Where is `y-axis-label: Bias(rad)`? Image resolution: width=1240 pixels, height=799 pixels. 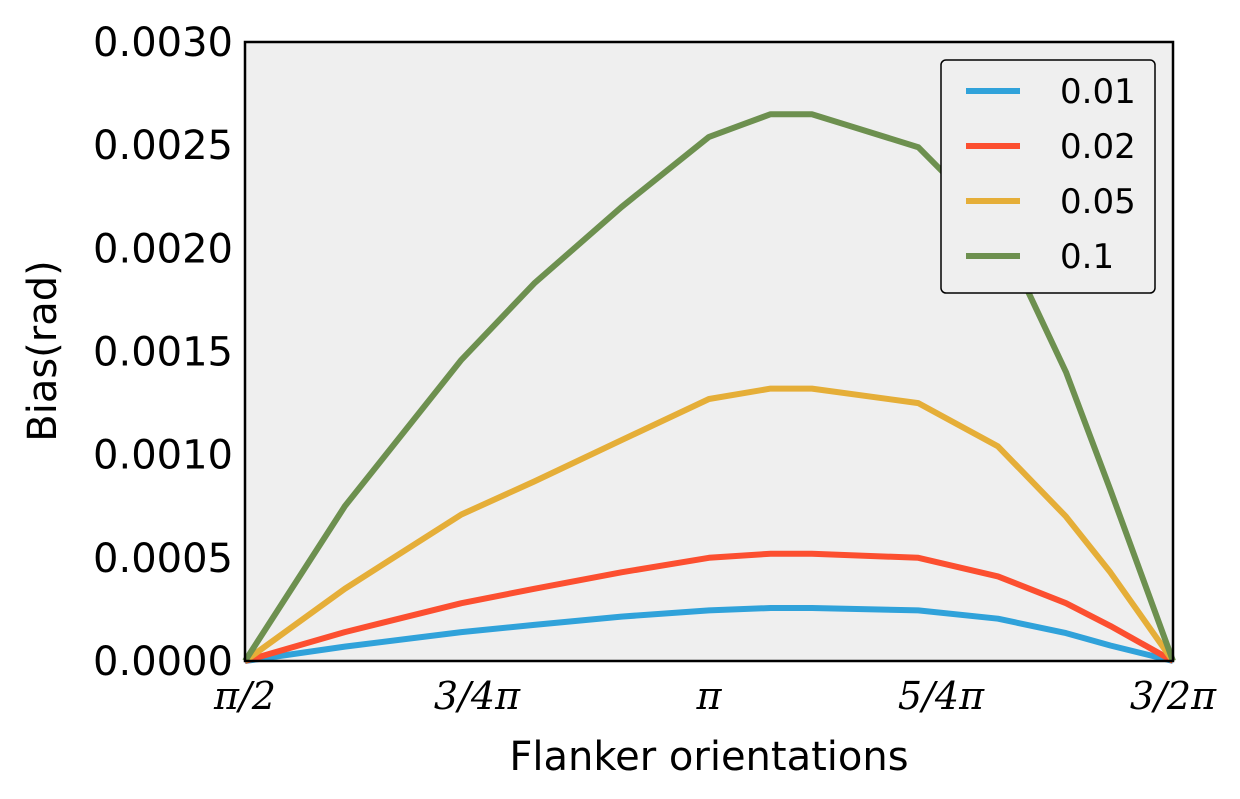
y-axis-label: Bias(rad) is located at coordinates (43, 350).